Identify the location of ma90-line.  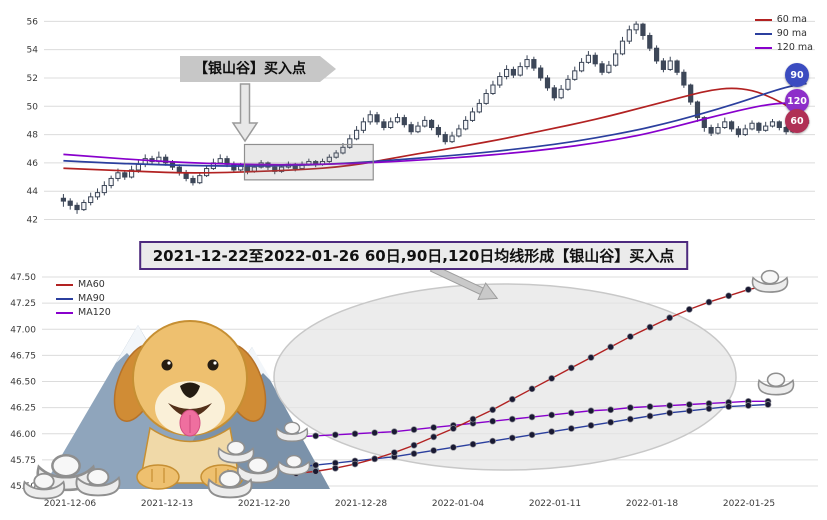
(435, 124).